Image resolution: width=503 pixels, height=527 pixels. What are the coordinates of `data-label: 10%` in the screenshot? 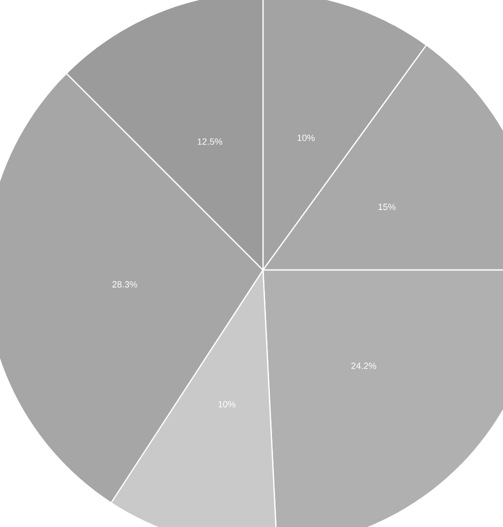 It's located at (306, 137).